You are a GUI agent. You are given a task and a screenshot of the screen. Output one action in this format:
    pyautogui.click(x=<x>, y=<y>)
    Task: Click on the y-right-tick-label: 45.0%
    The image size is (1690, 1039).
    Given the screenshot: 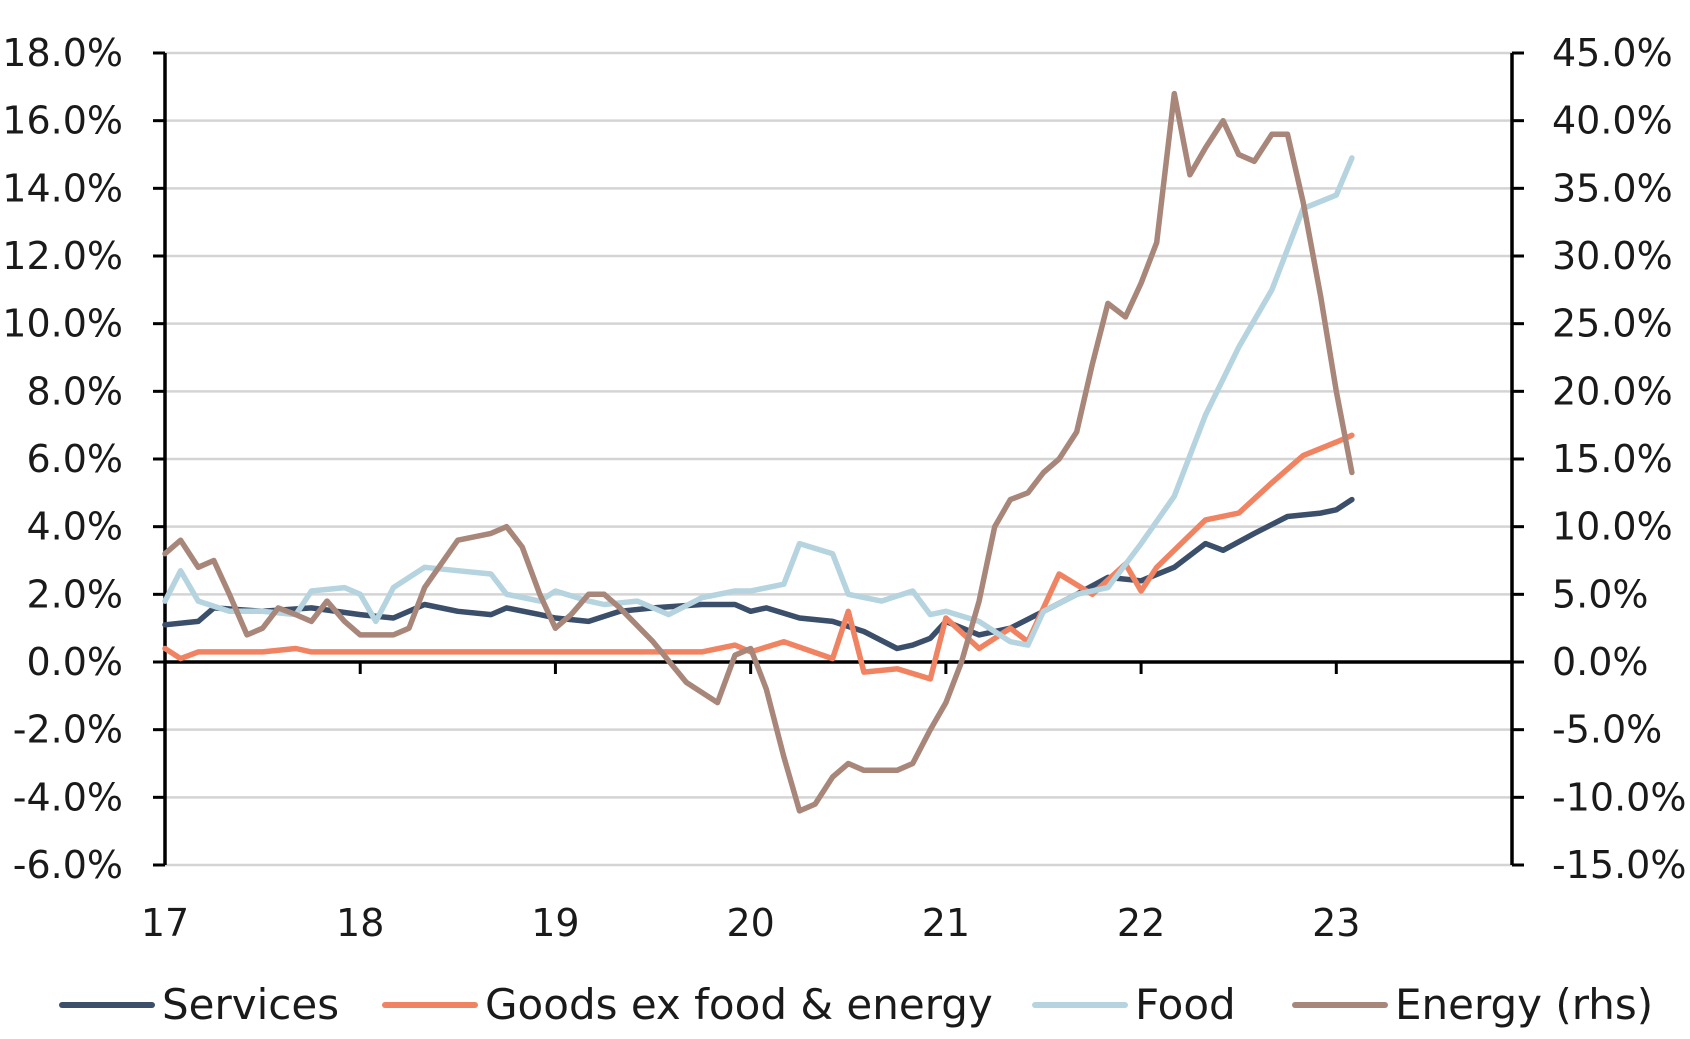 What is the action you would take?
    pyautogui.click(x=1612, y=53)
    